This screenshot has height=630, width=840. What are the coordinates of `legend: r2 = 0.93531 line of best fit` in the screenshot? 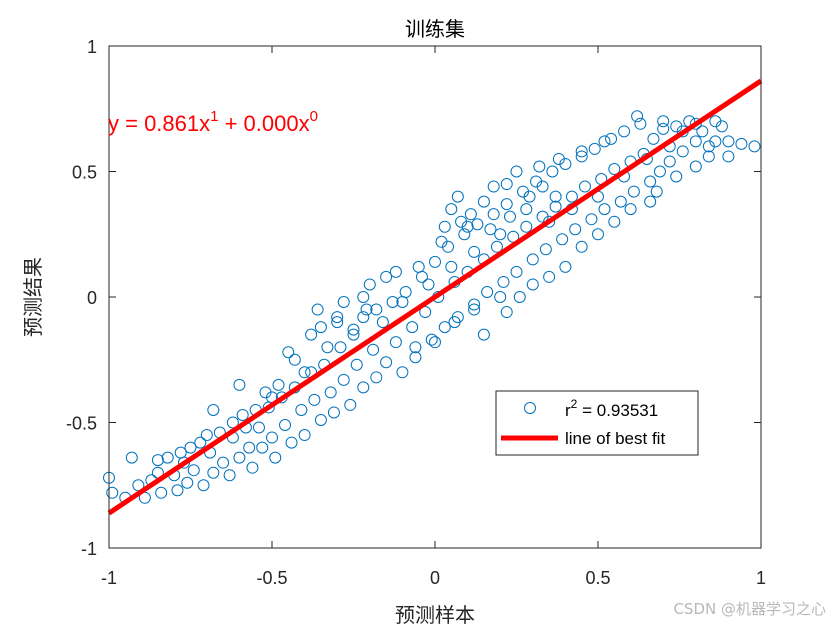 It's located at (597, 423).